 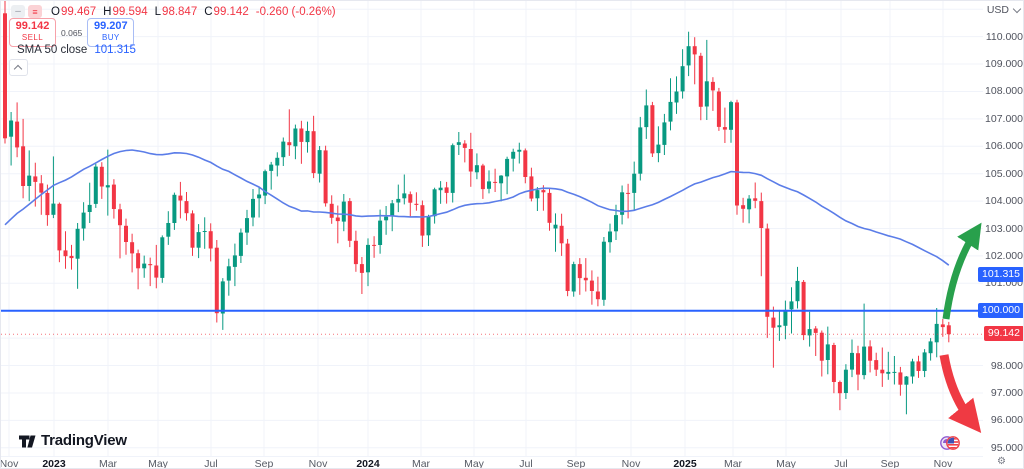 What do you see at coordinates (1003, 333) in the screenshot?
I see `last-price-badge: 99.142` at bounding box center [1003, 333].